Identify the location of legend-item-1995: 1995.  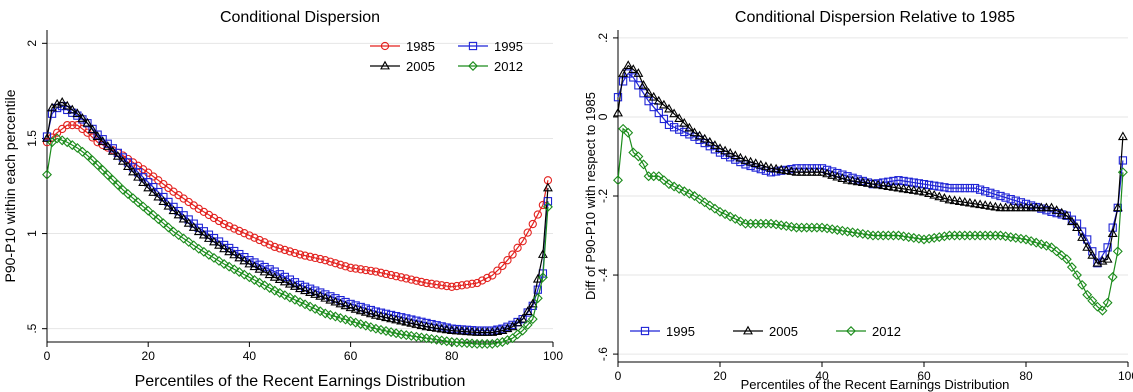
(662, 331).